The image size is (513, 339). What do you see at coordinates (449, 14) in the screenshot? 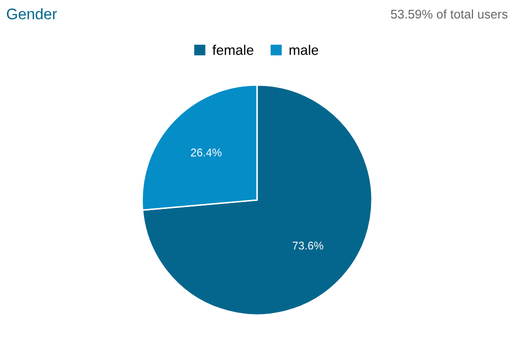
I see `text: 53.59% of total users` at bounding box center [449, 14].